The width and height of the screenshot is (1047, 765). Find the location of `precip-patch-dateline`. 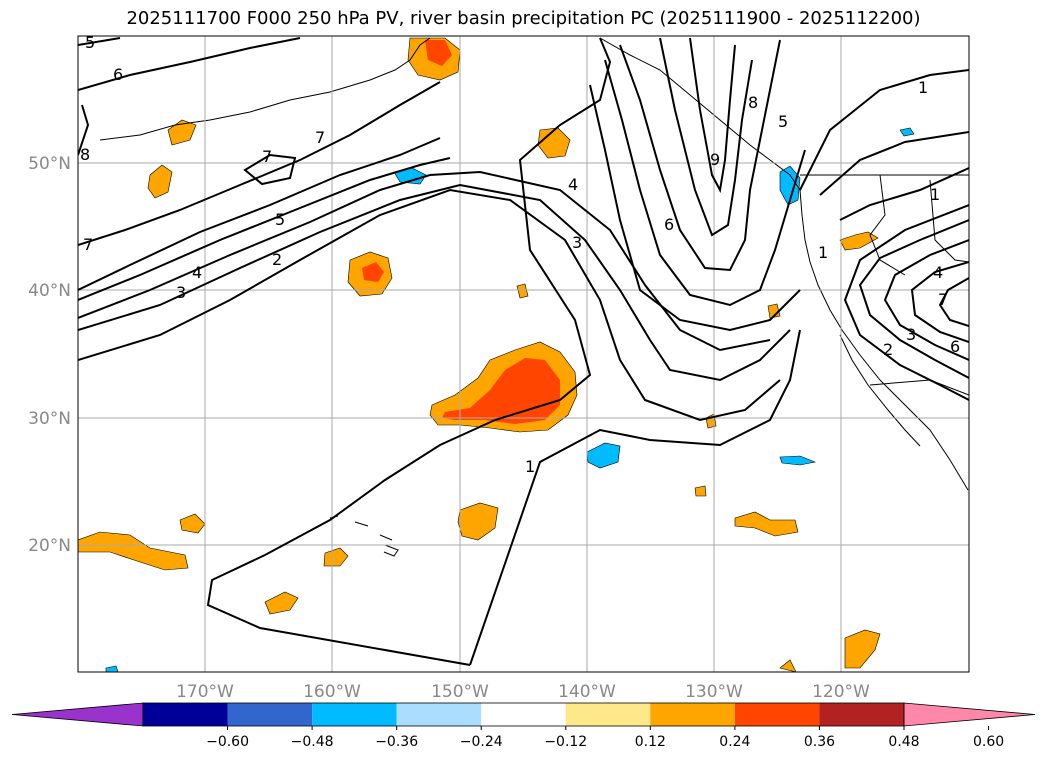

precip-patch-dateline is located at coordinates (133, 551).